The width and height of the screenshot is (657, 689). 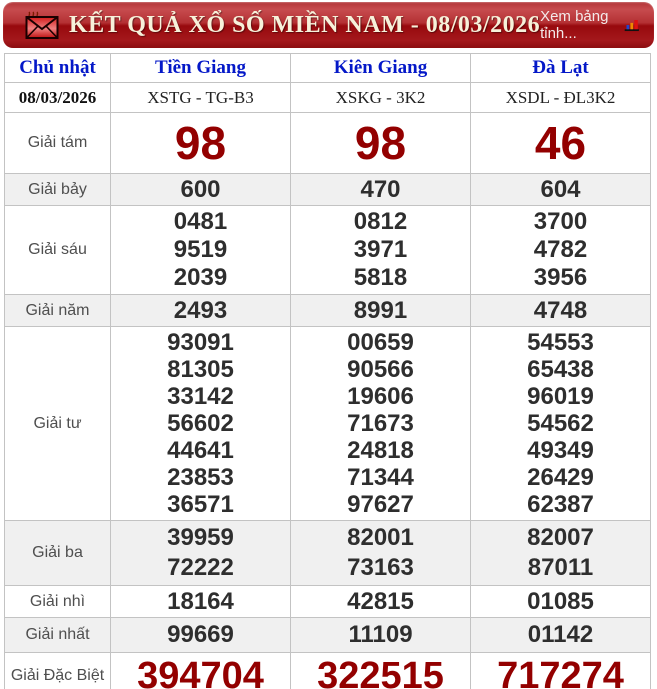 What do you see at coordinates (380, 97) in the screenshot?
I see `draw-code: XSKG - 3K2` at bounding box center [380, 97].